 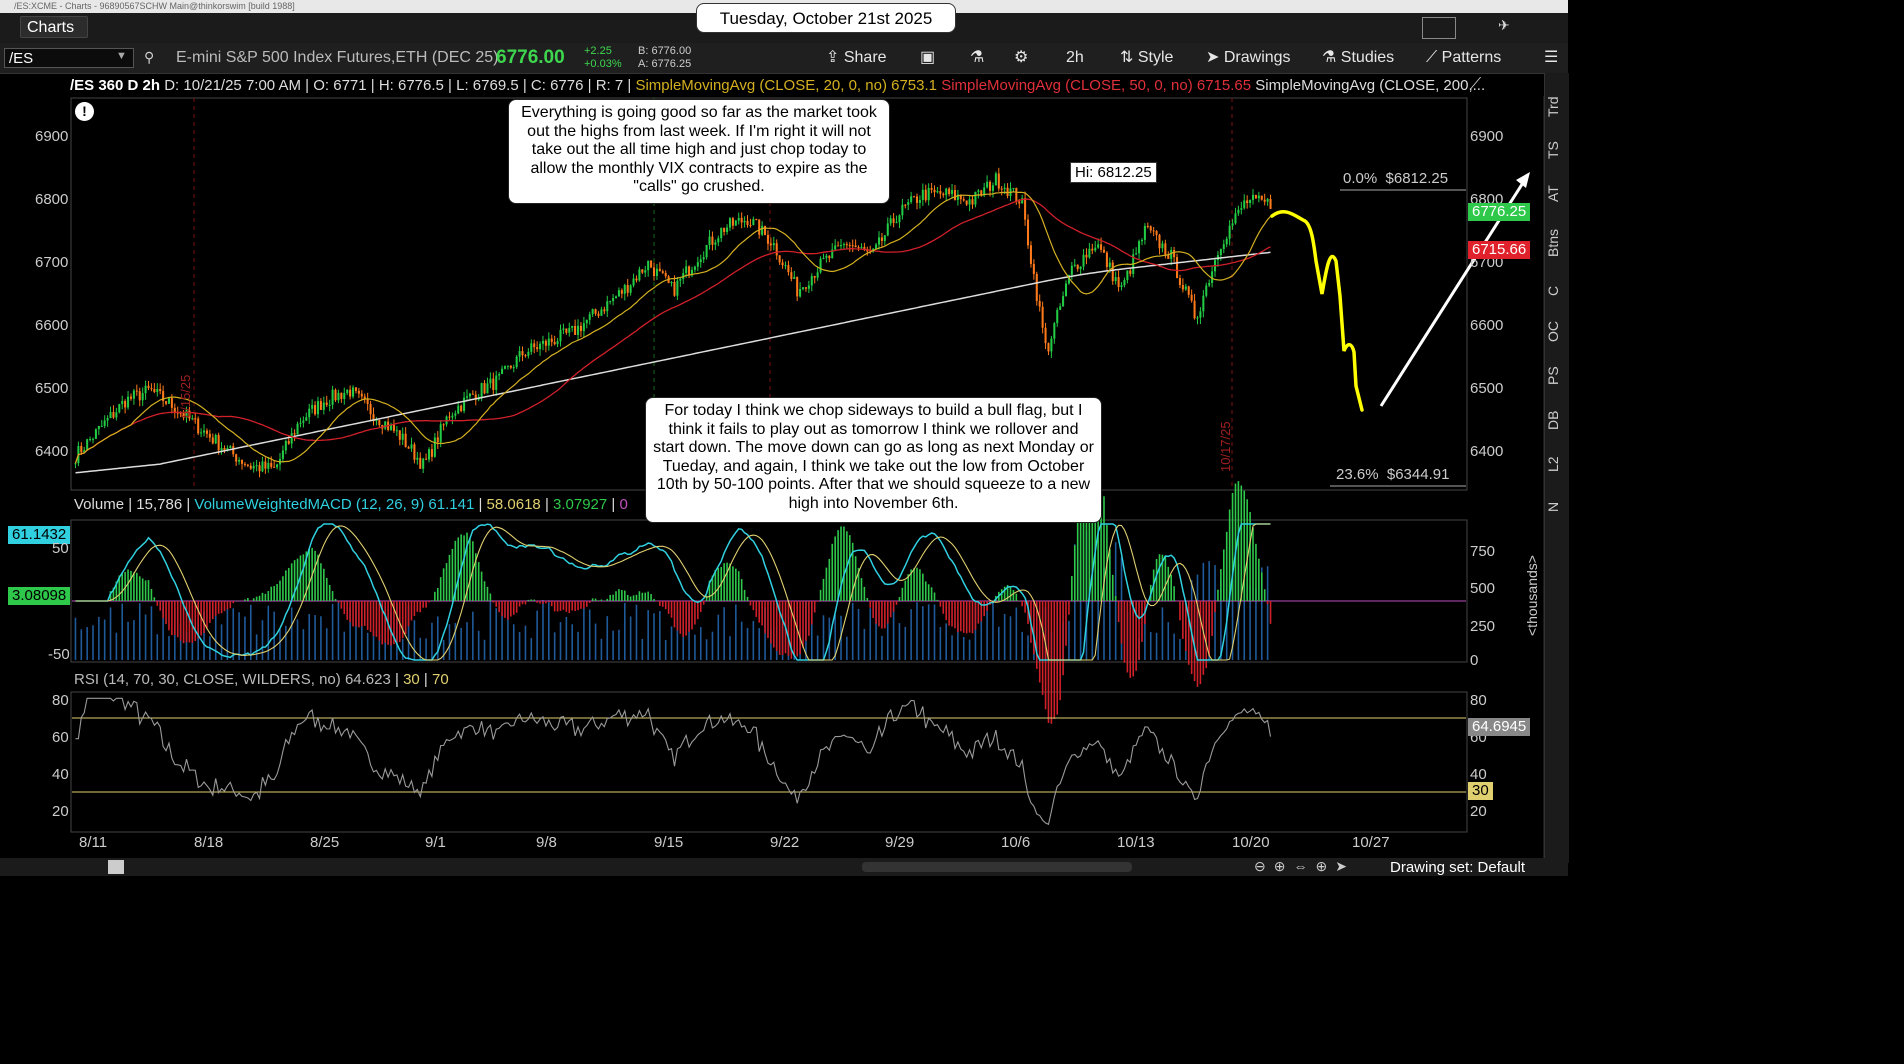 What do you see at coordinates (1553, 420) in the screenshot?
I see `right-tab-db: DB` at bounding box center [1553, 420].